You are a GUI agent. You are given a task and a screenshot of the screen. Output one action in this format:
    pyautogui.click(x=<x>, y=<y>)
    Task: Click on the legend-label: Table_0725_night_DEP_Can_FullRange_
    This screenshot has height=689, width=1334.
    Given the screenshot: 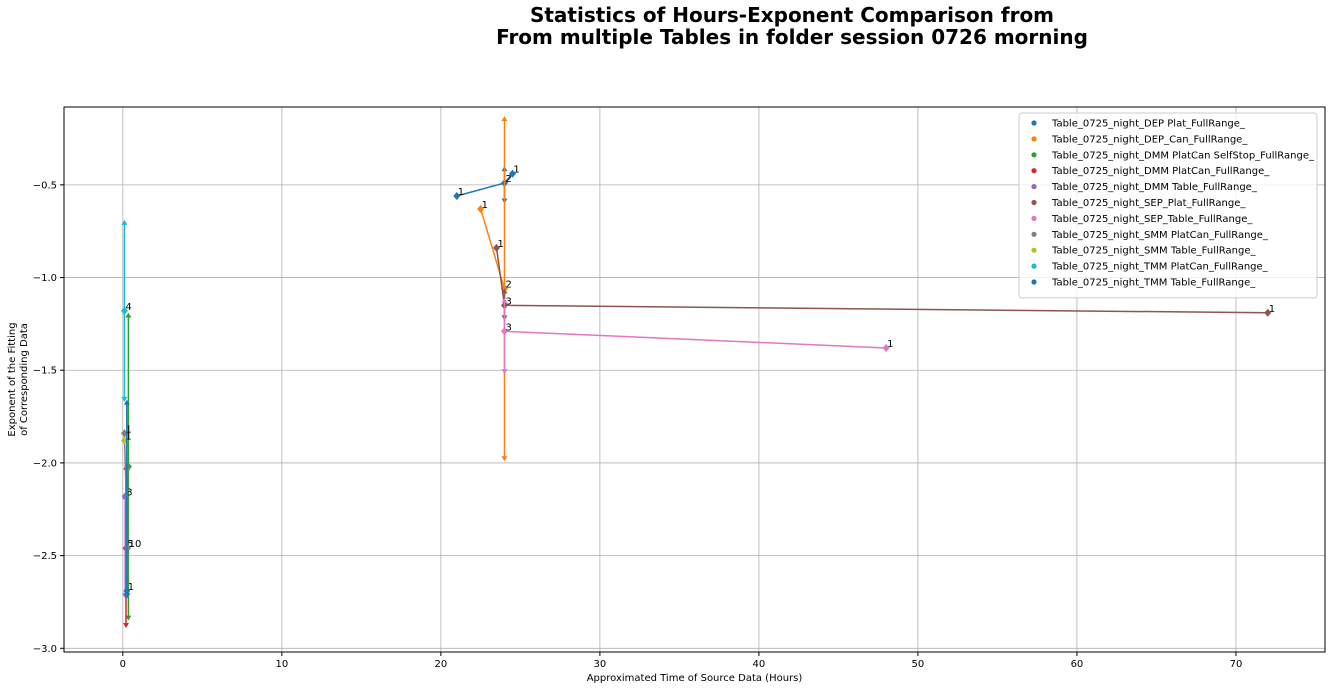 What is the action you would take?
    pyautogui.click(x=1149, y=139)
    